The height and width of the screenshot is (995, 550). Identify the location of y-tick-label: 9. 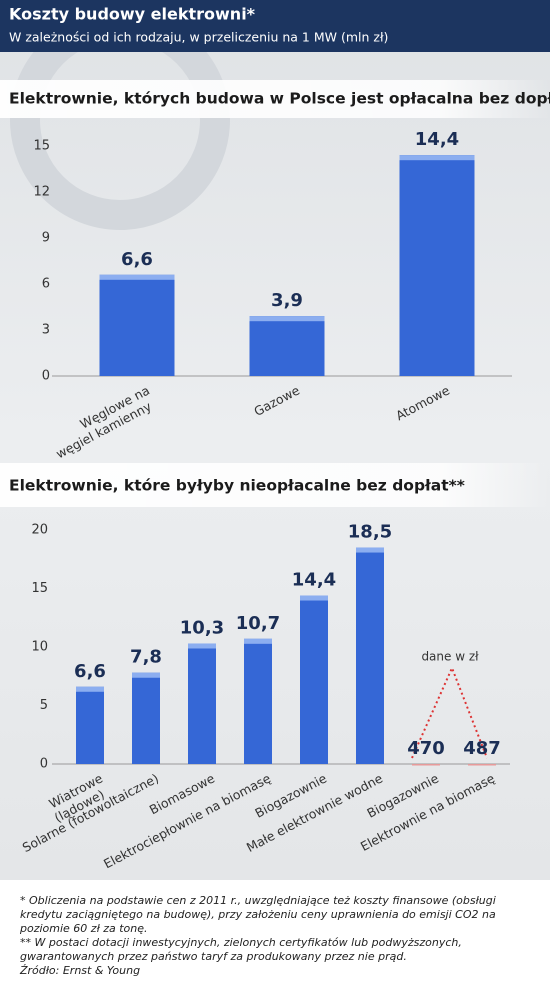
(46, 238).